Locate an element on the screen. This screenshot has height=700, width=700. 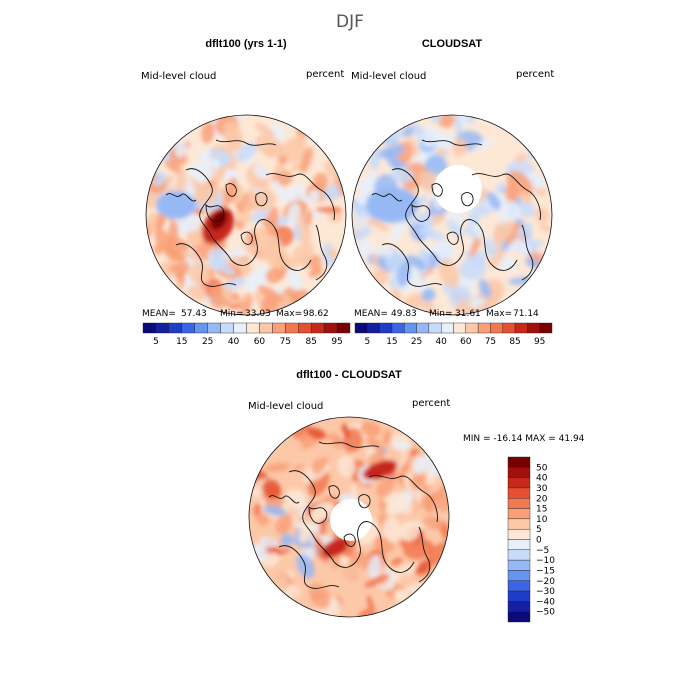
figure-title: DJF is located at coordinates (350, 22).